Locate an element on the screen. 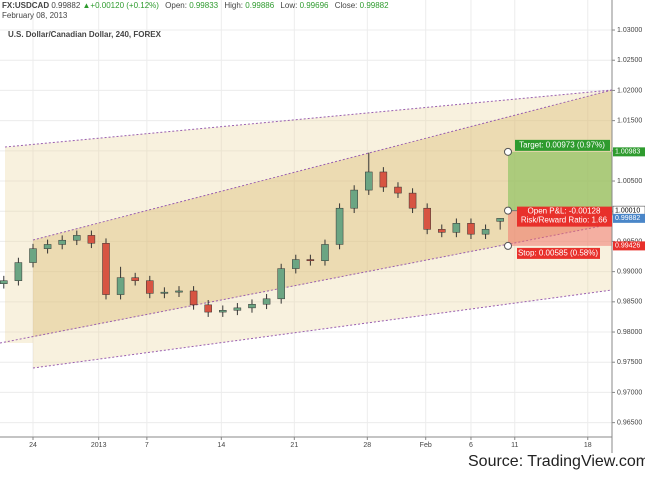  last: 0.99882 is located at coordinates (65, 5).